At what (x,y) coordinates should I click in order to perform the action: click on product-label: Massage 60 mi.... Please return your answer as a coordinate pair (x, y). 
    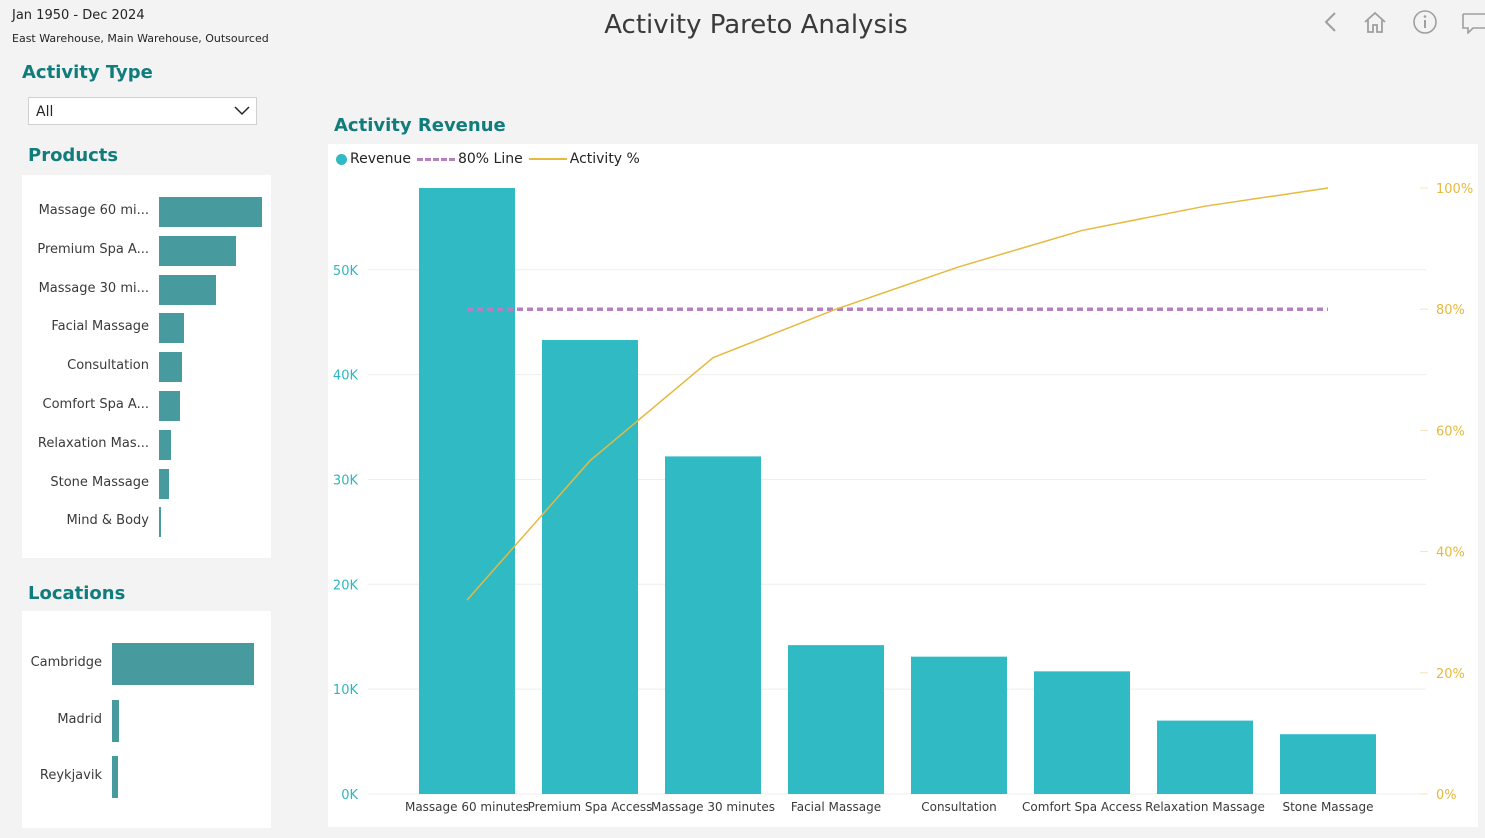
    Looking at the image, I should click on (93, 210).